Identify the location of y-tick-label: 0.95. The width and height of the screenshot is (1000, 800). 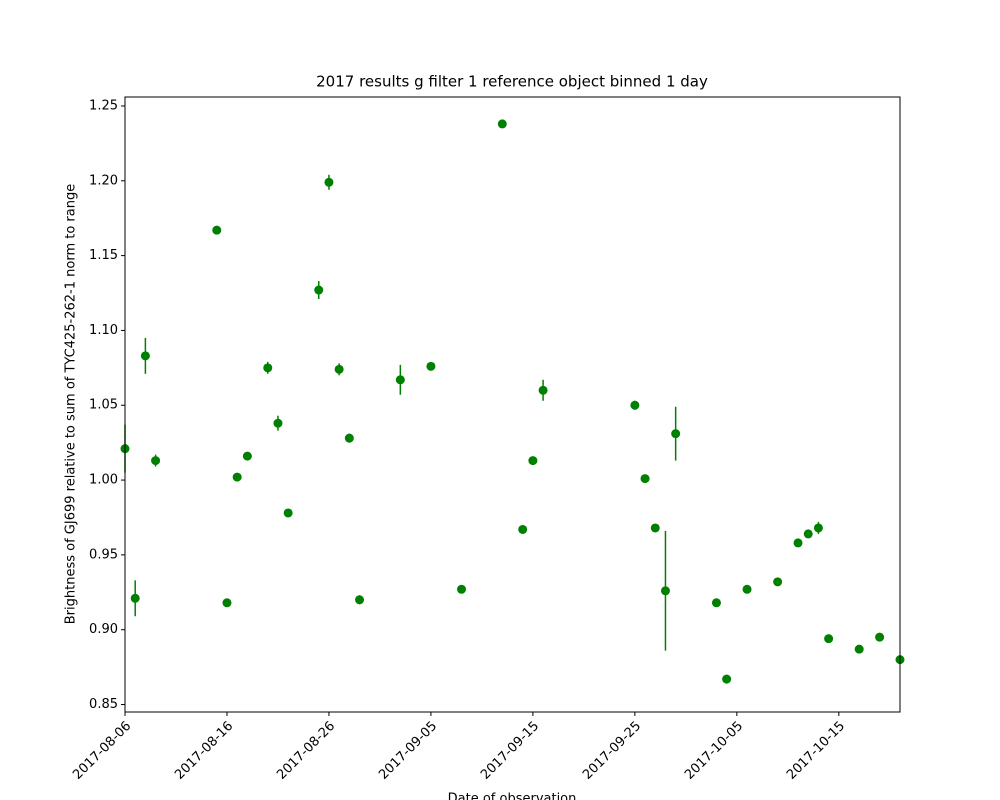
(103, 554).